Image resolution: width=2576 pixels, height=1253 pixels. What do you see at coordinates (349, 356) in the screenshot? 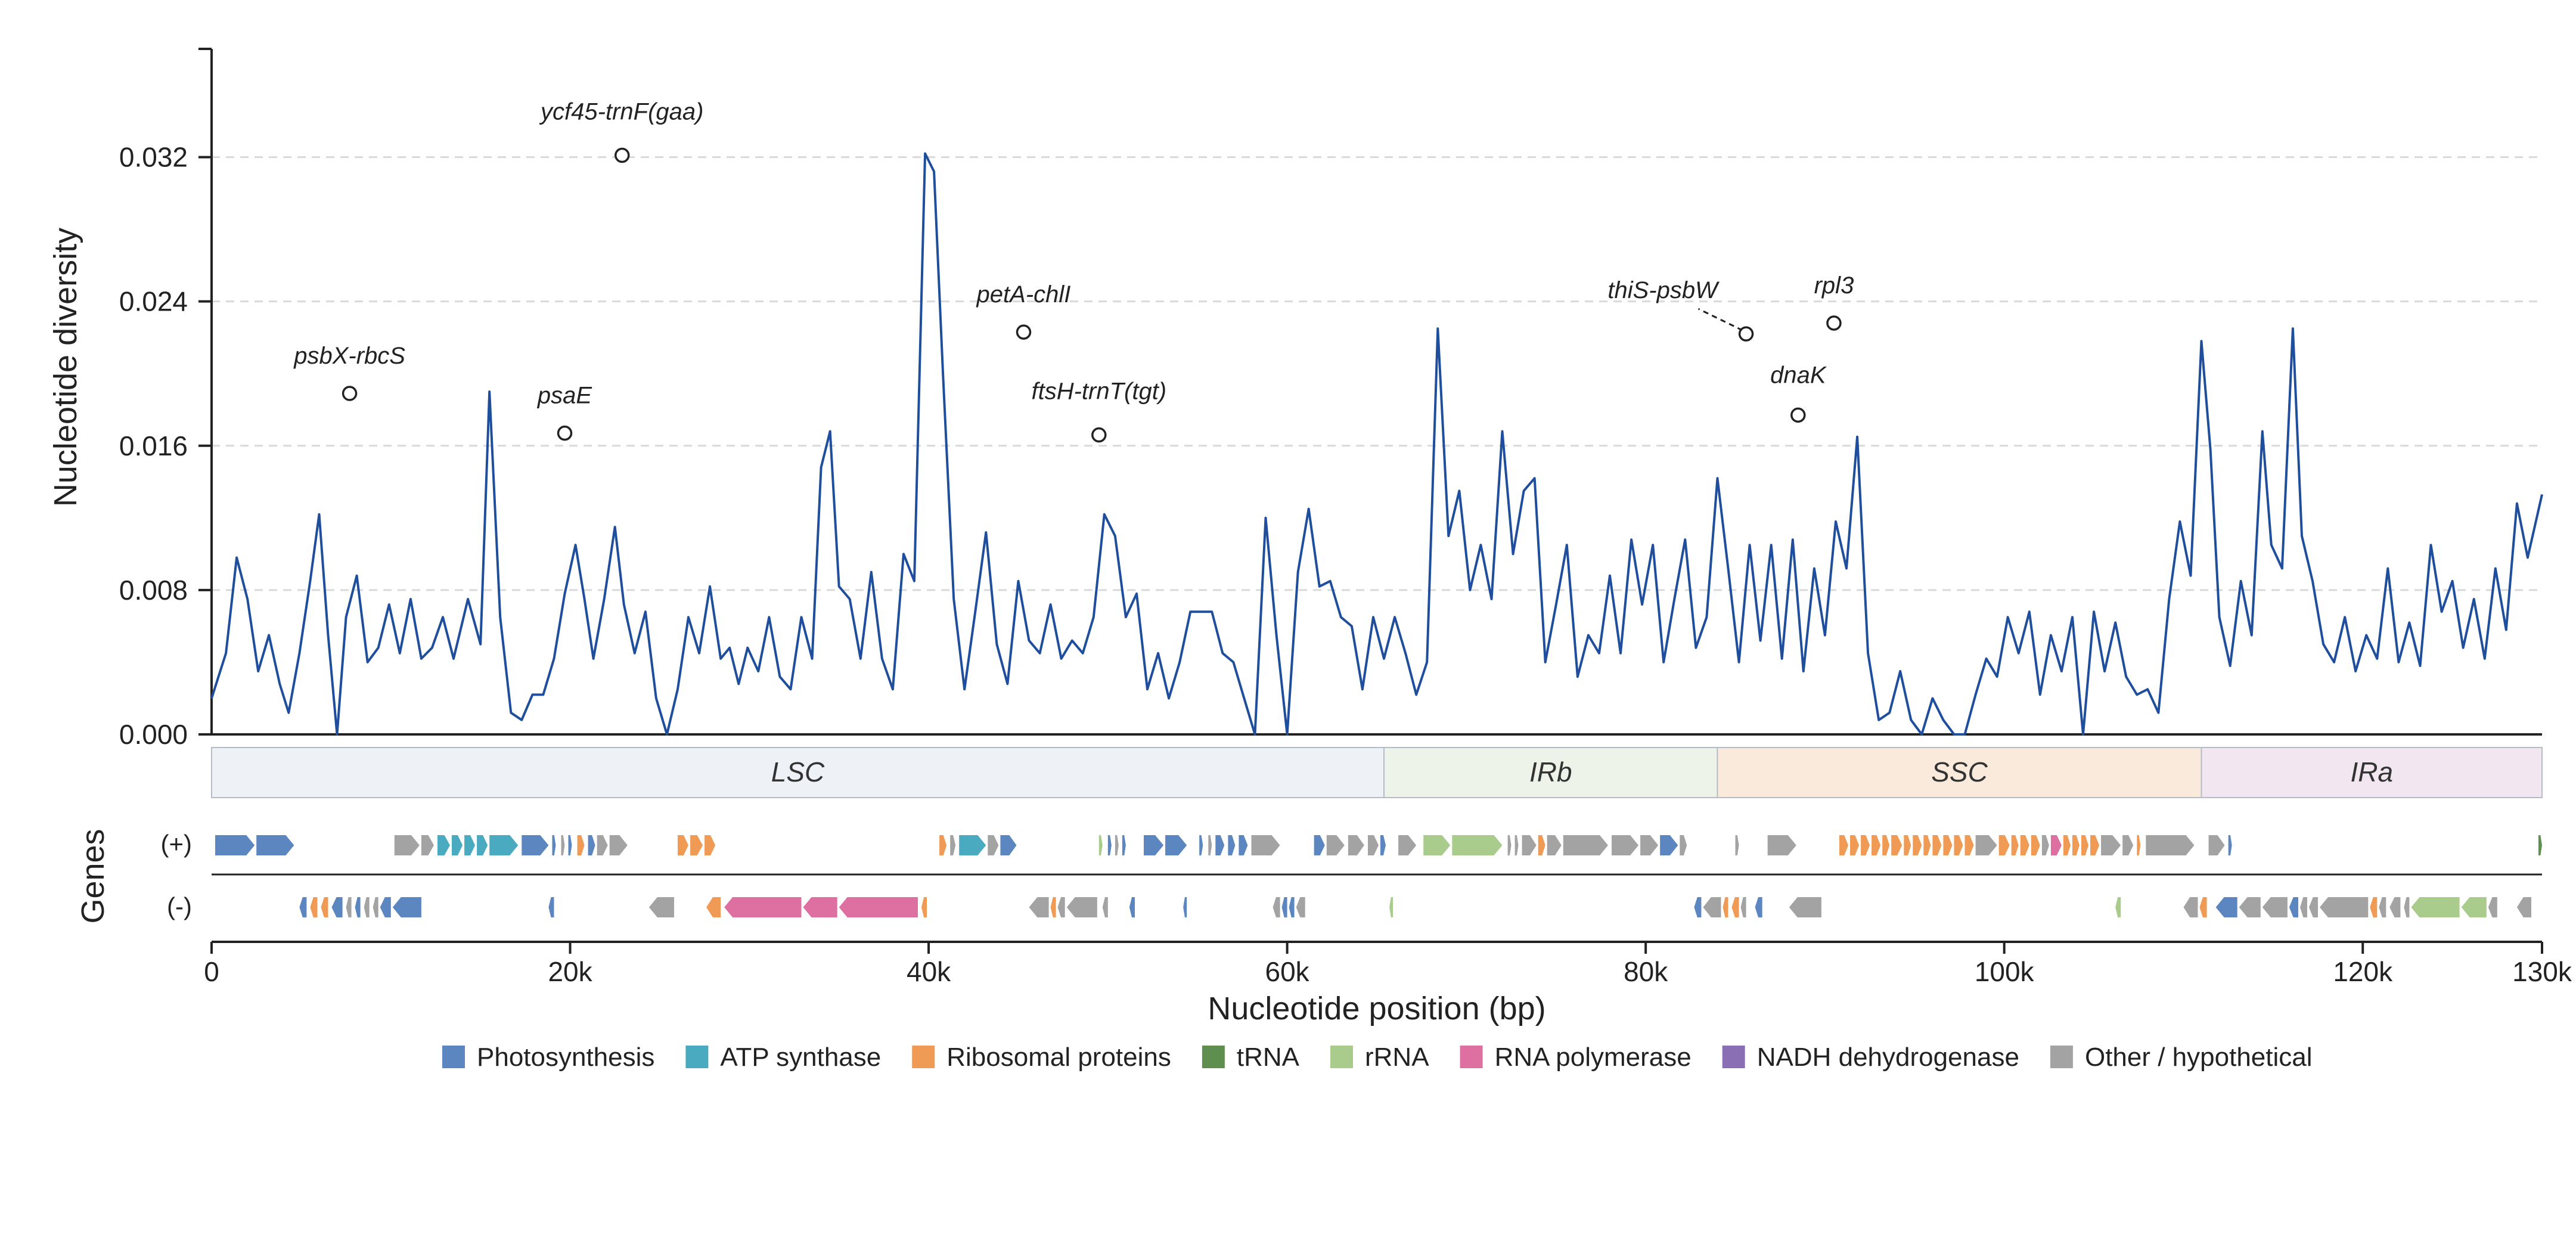
I see `peak-annotation-label: psbX-rbcS` at bounding box center [349, 356].